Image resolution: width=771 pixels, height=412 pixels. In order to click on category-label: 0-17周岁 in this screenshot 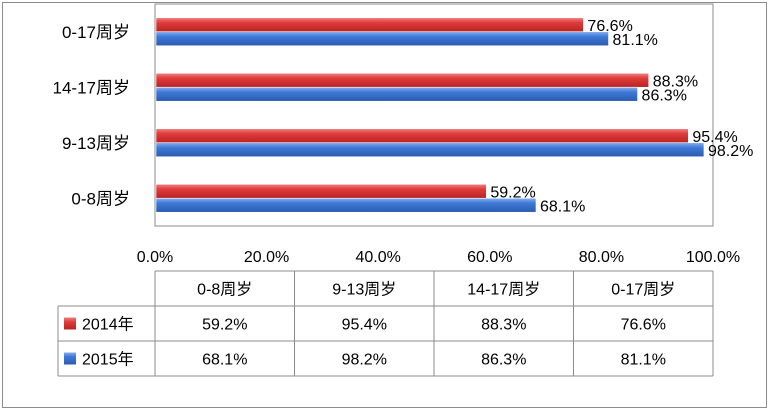, I will do `click(96, 32)`.